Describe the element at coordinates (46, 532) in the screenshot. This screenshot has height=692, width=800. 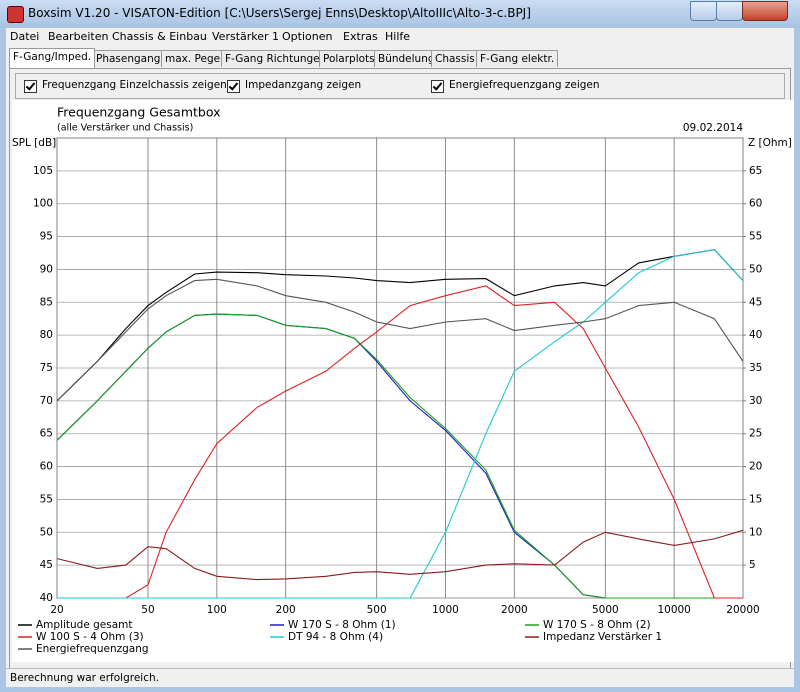
I see `y-tick-label: 50` at that location.